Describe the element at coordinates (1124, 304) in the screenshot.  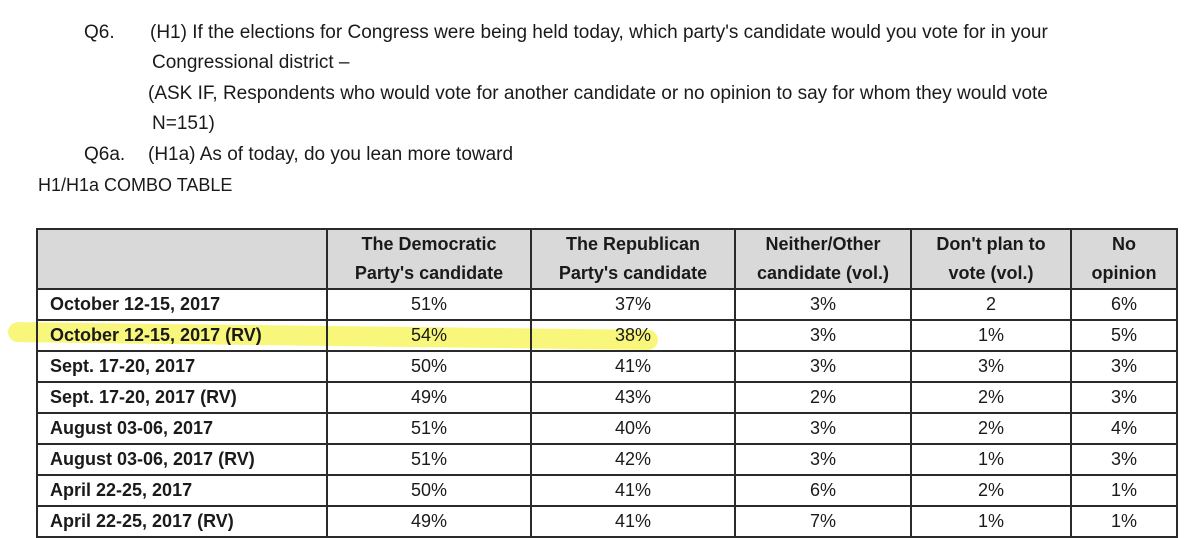
I see `cell-no-opinion: 6%` at that location.